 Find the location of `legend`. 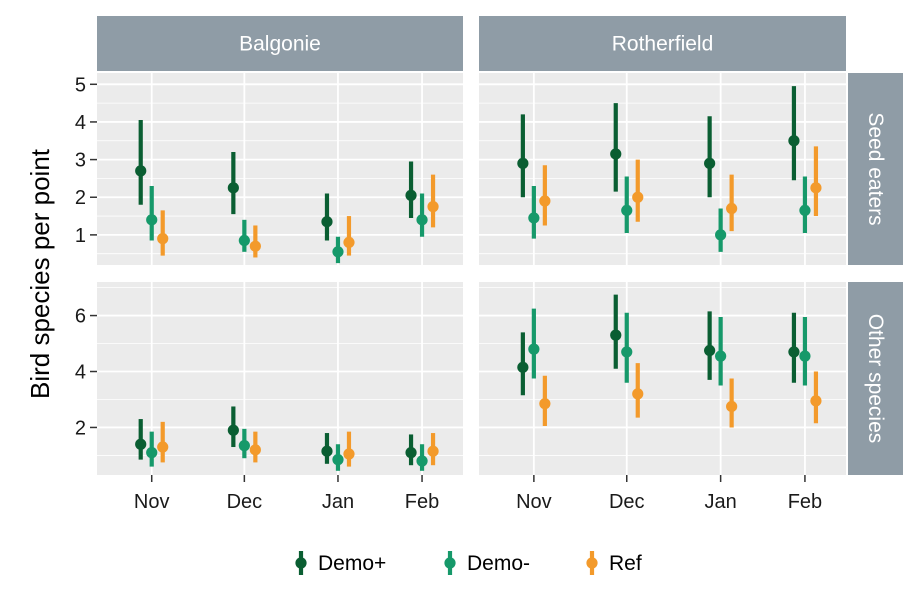

legend is located at coordinates (446, 563).